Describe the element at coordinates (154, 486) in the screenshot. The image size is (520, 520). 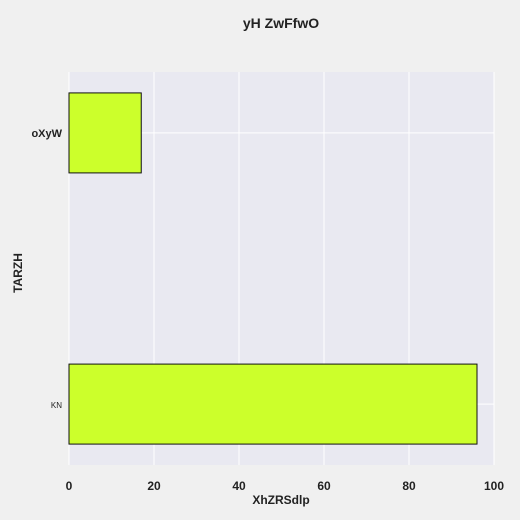
I see `x-tick-label: 20` at that location.